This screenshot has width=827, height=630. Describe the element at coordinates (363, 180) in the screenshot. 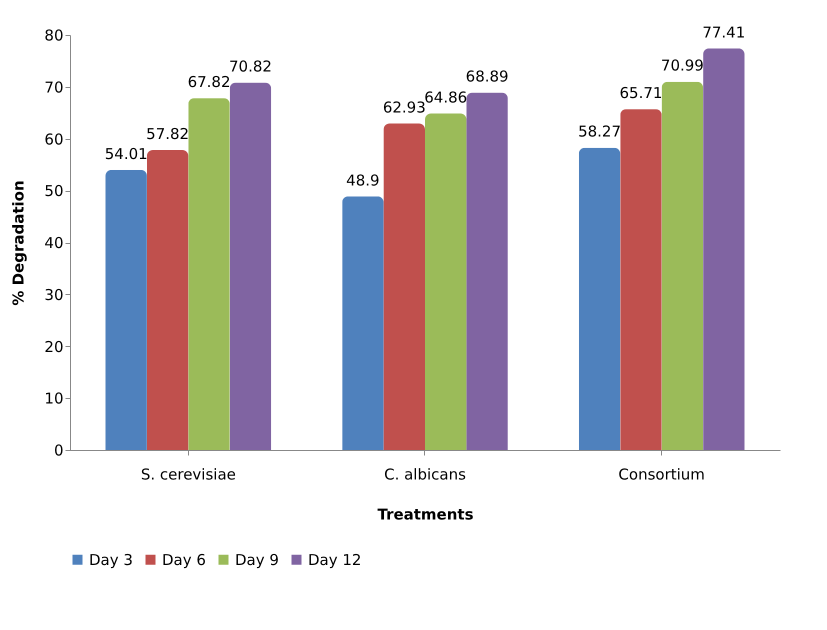

I see `data-label: 48.9` at that location.